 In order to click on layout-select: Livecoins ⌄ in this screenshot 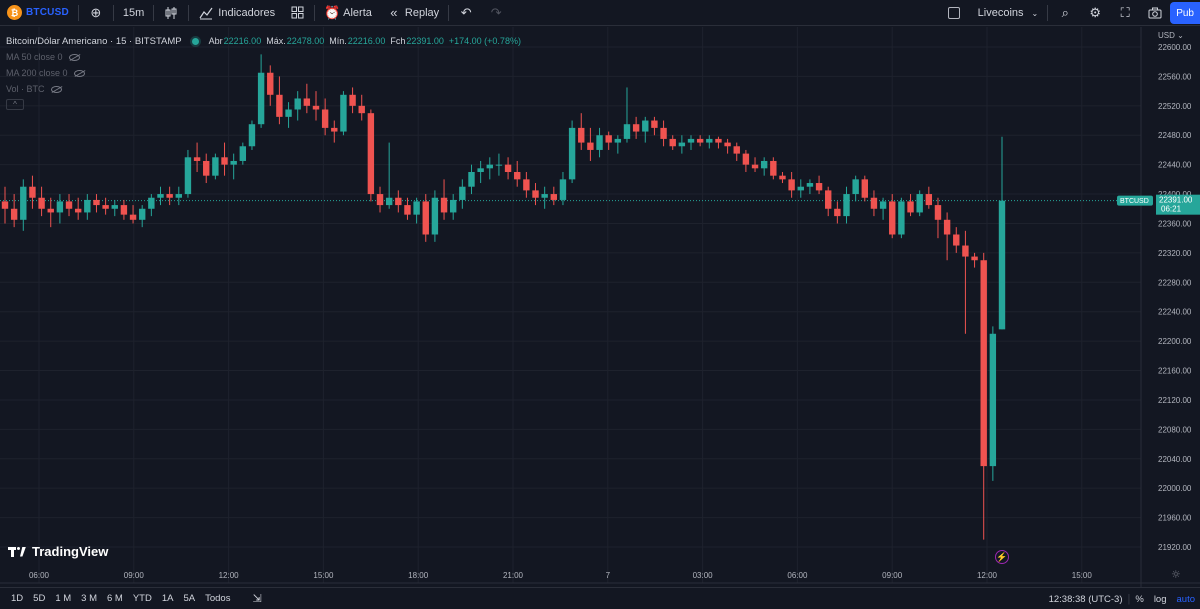, I will do `click(993, 13)`.